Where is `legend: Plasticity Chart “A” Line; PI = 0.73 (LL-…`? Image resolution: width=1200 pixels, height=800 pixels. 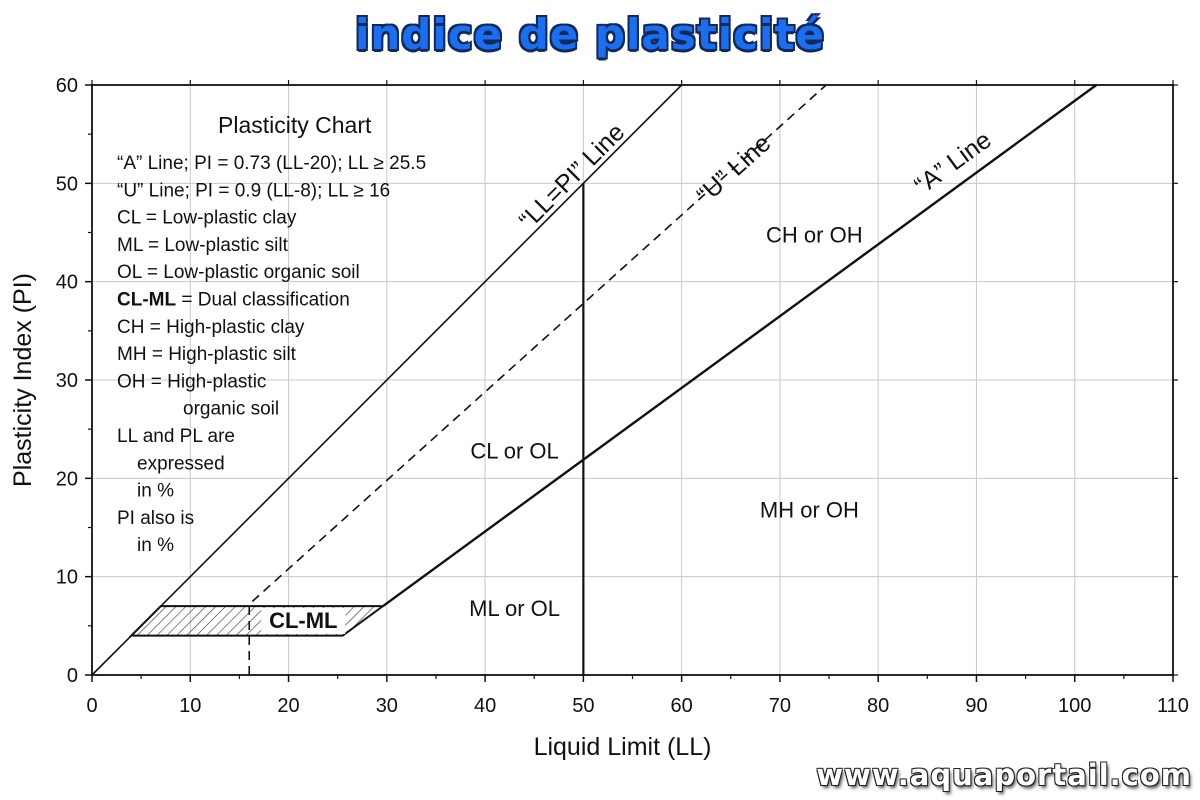
legend: Plasticity Chart “A” Line; PI = 0.73 (LL-… is located at coordinates (271, 334).